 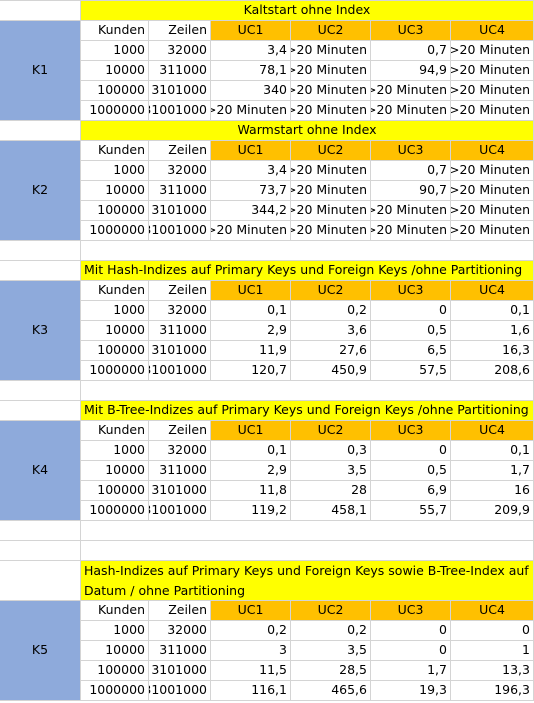 What do you see at coordinates (411, 671) in the screenshot?
I see `cell-uc3: 1,7` at bounding box center [411, 671].